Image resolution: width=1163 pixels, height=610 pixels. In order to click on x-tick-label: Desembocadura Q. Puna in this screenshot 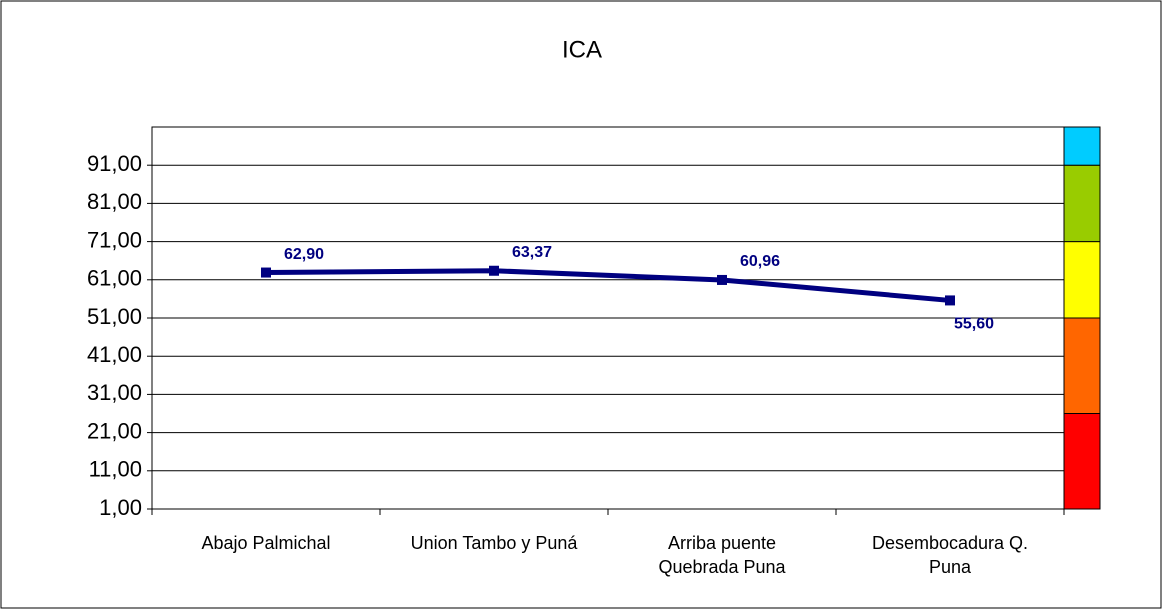, I will do `click(950, 555)`.